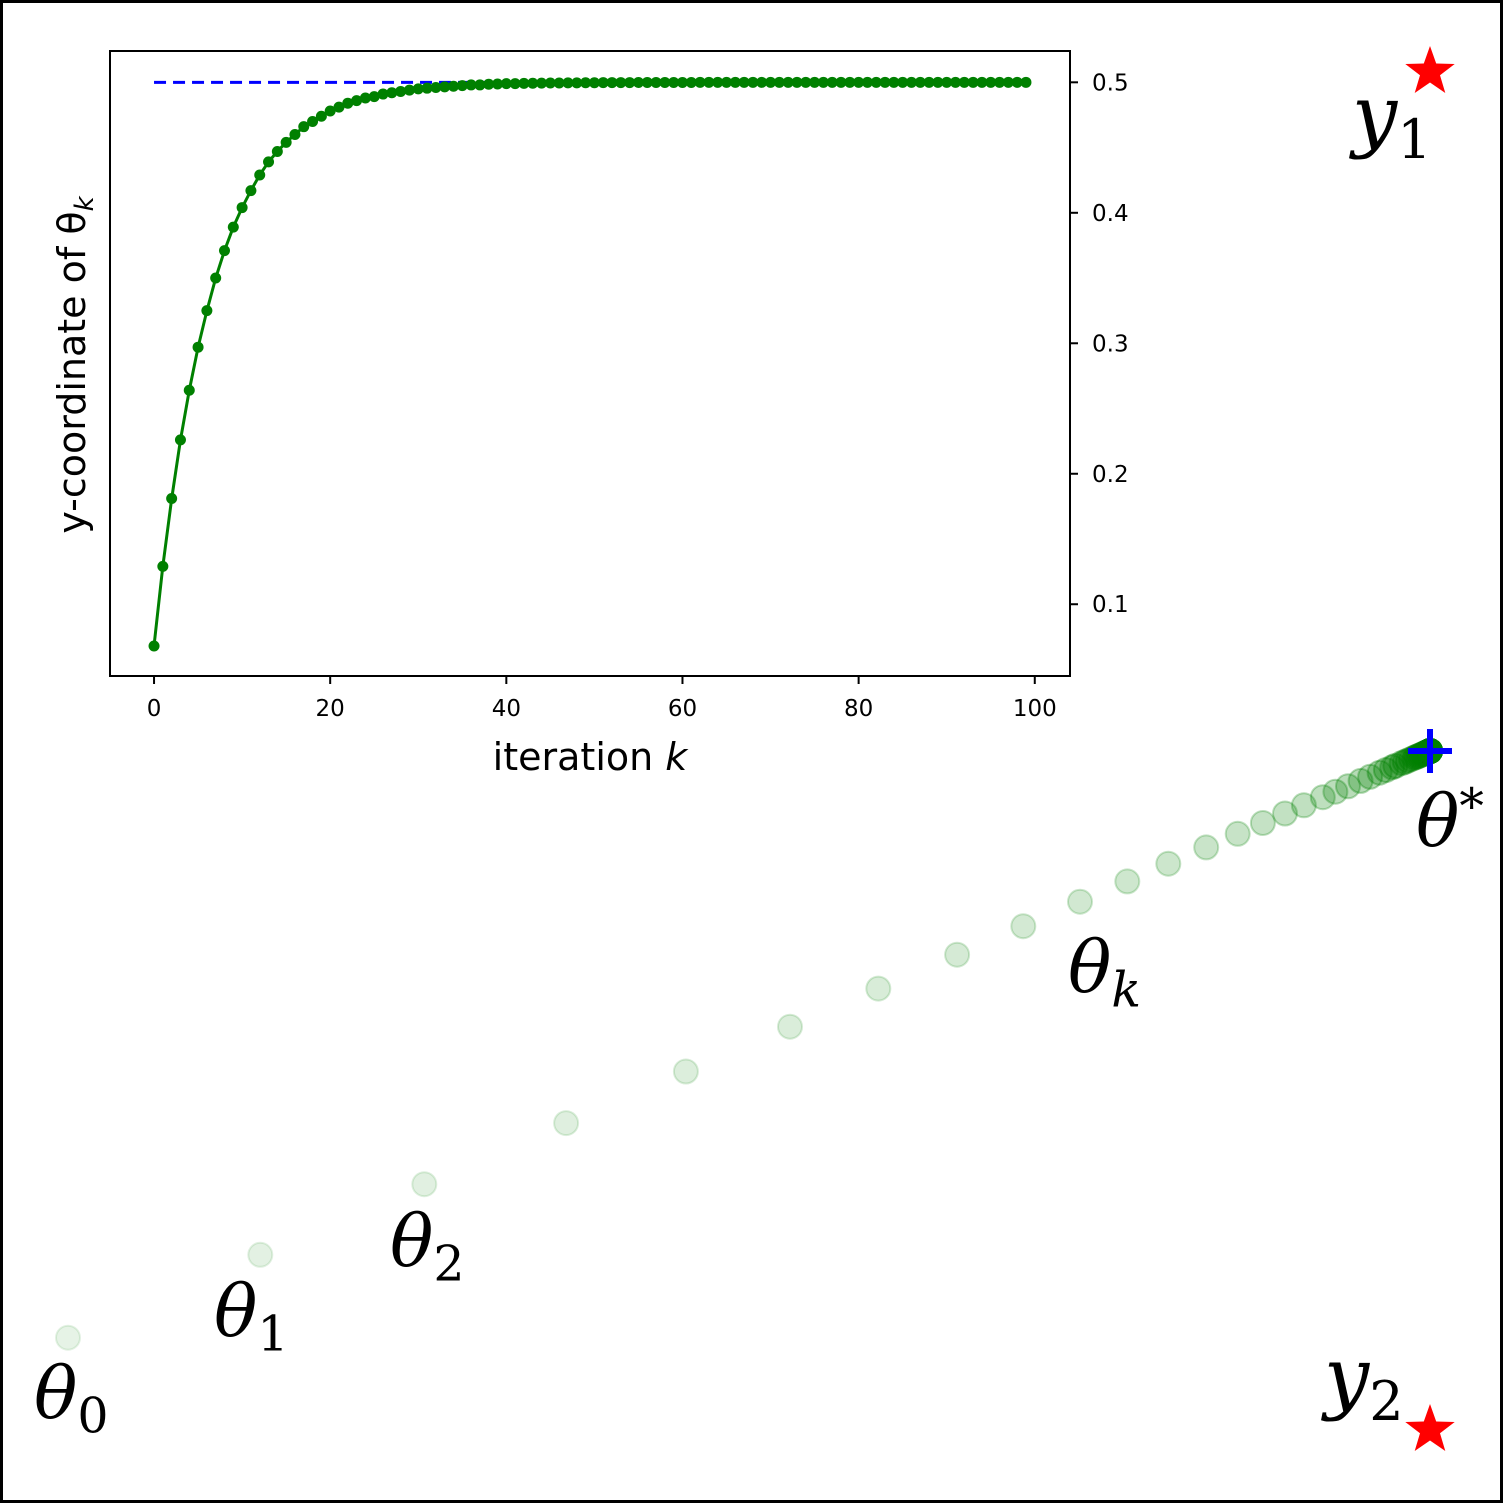 The height and width of the screenshot is (1503, 1503). Describe the element at coordinates (71, 1397) in the screenshot. I see `iterate-label: θ0` at that location.